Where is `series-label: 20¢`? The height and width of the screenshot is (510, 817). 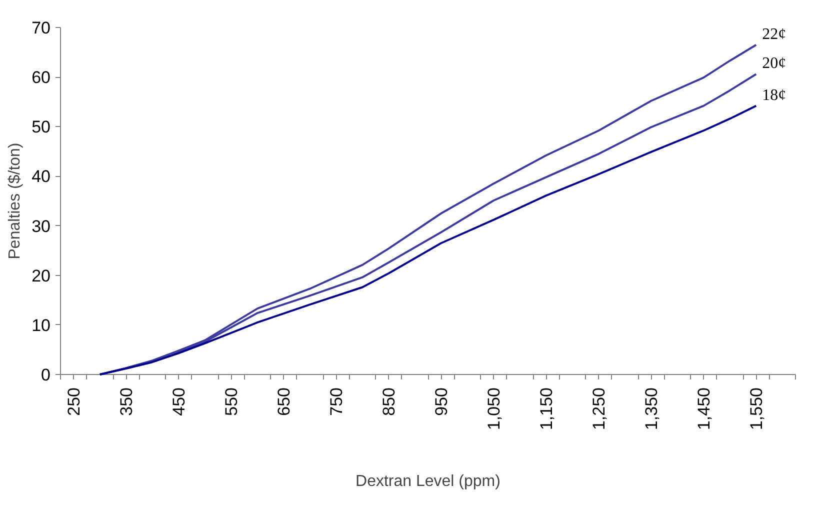 series-label: 20¢ is located at coordinates (774, 63).